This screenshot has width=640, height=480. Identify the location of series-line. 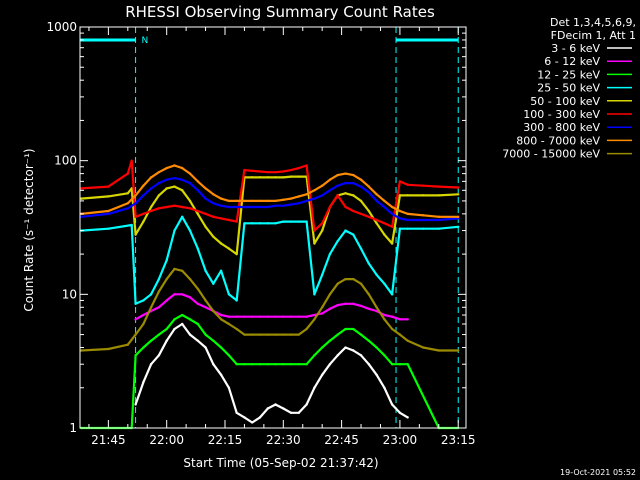
(270, 191).